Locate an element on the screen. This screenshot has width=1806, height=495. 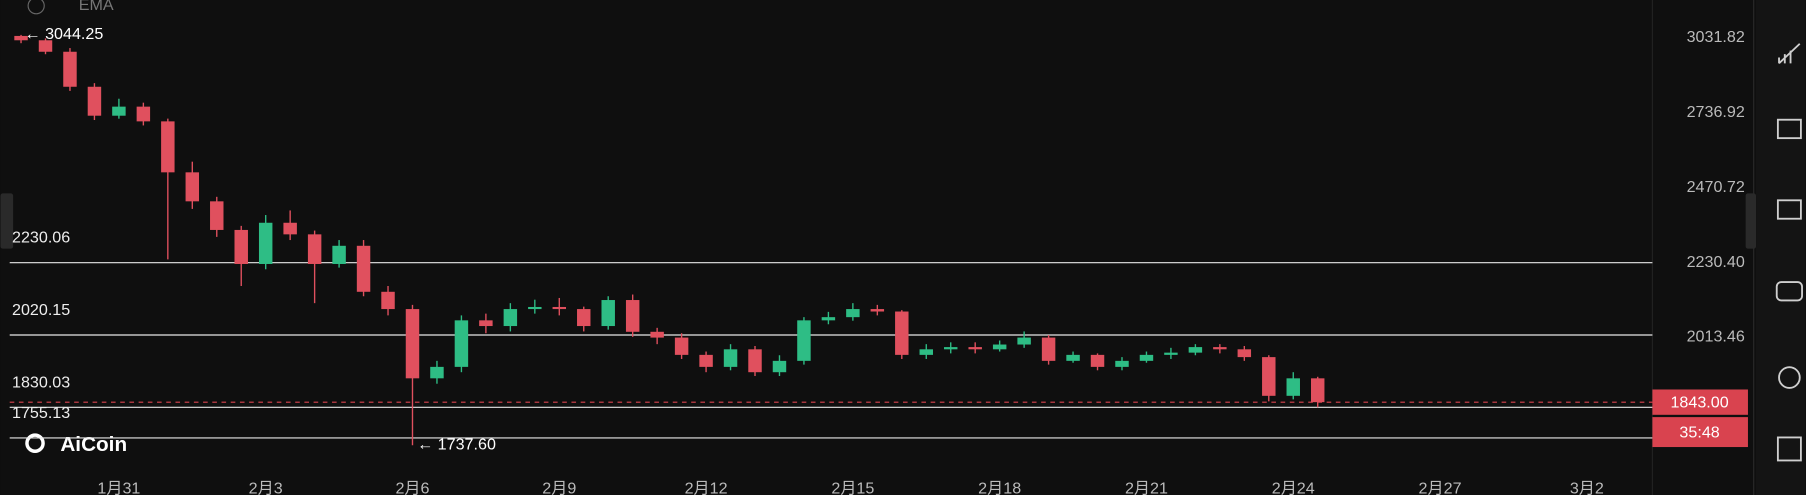
icon-layout is located at coordinates (1789, 449).